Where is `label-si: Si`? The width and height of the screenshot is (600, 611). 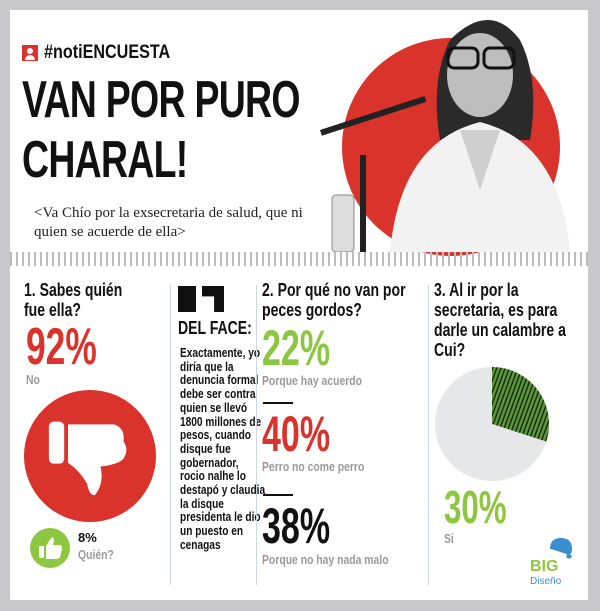
label-si: Si is located at coordinates (449, 538).